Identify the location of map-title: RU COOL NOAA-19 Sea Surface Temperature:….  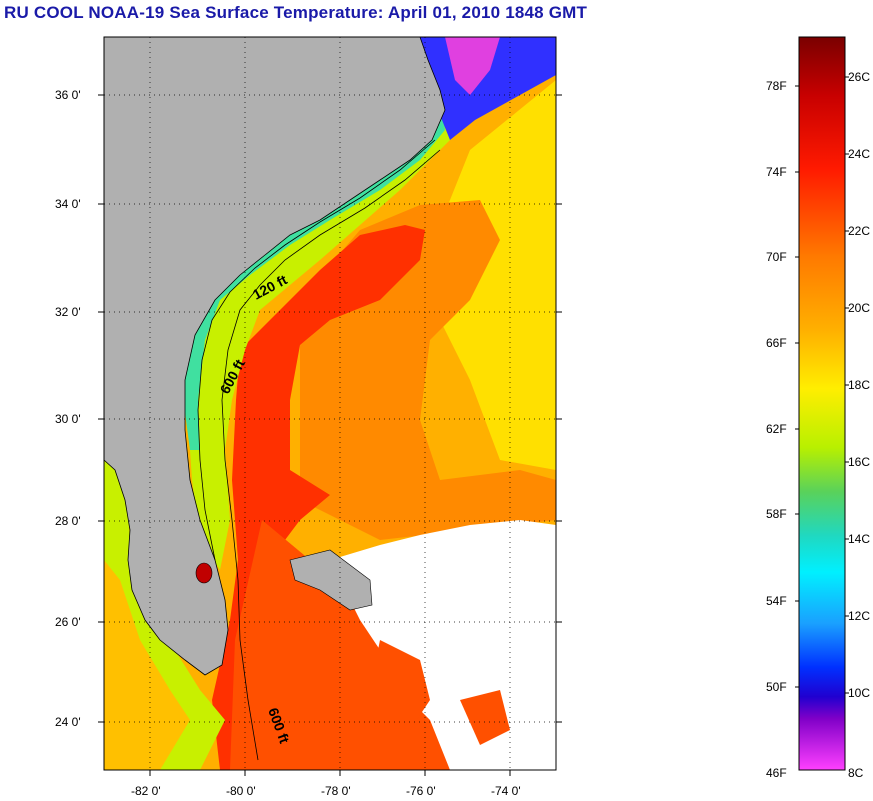
(296, 12).